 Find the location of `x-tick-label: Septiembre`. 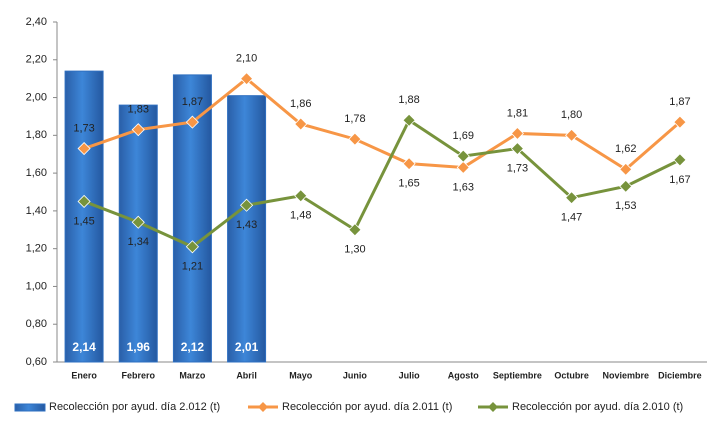

x-tick-label: Septiembre is located at coordinates (517, 375).